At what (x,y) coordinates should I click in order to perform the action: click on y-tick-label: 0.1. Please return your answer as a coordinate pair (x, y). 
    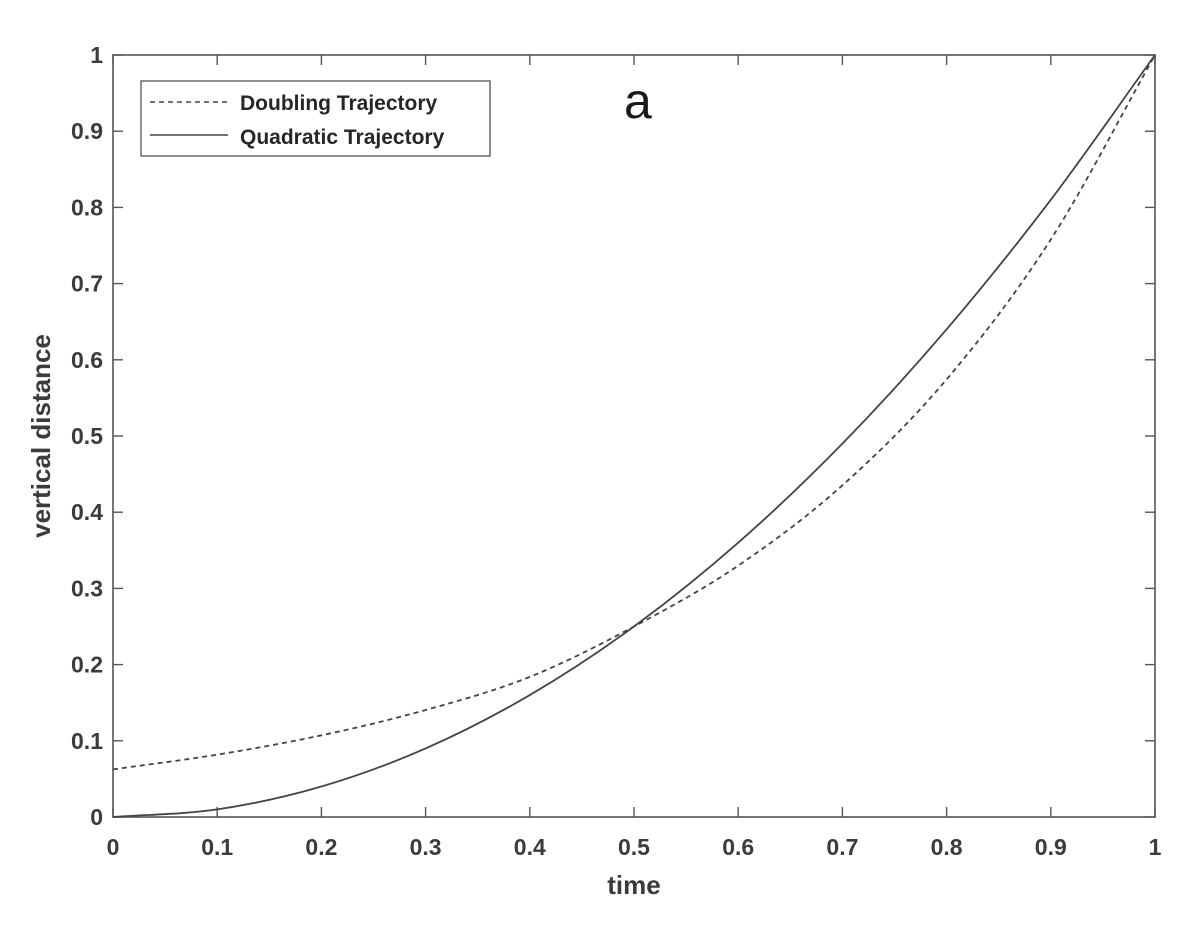
    Looking at the image, I should click on (87, 741).